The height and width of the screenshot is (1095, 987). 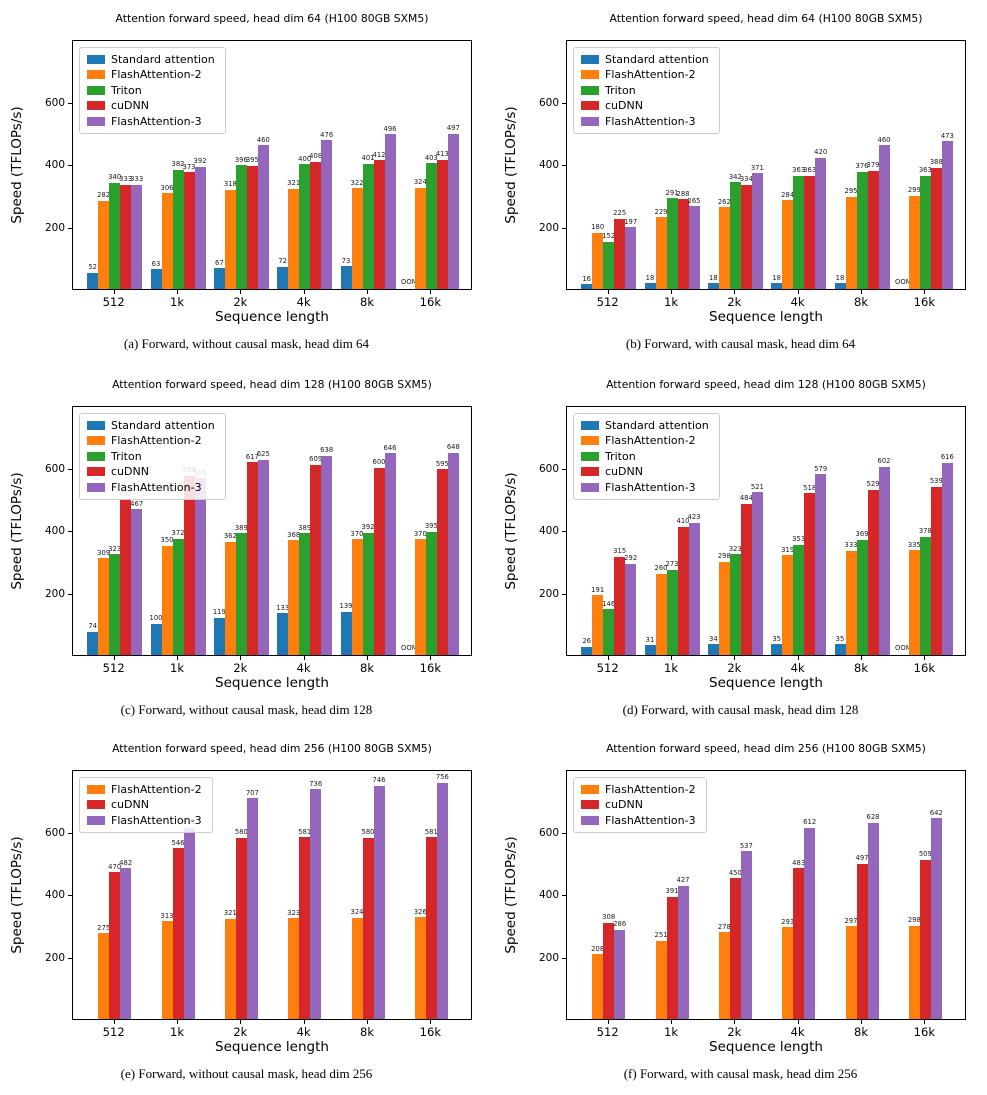 What do you see at coordinates (548, 593) in the screenshot?
I see `y-tick-label: 200` at bounding box center [548, 593].